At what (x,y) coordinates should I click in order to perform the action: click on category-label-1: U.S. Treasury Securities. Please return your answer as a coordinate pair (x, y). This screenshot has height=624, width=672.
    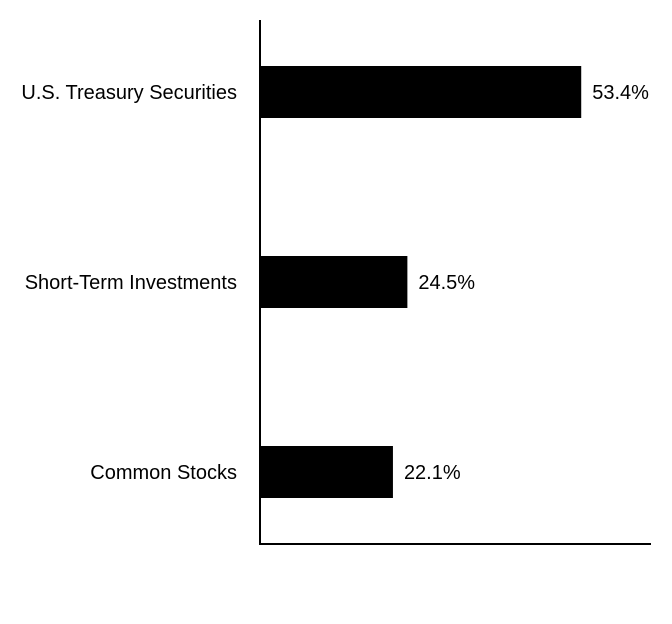
    Looking at the image, I should click on (129, 93).